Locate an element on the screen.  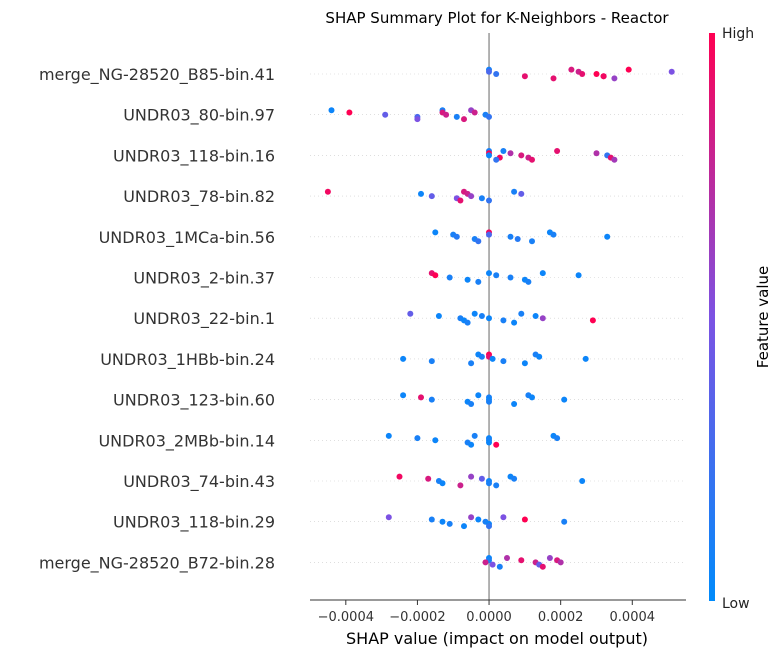
feature-label: UNDR03_118-bin.16 is located at coordinates (194, 156).